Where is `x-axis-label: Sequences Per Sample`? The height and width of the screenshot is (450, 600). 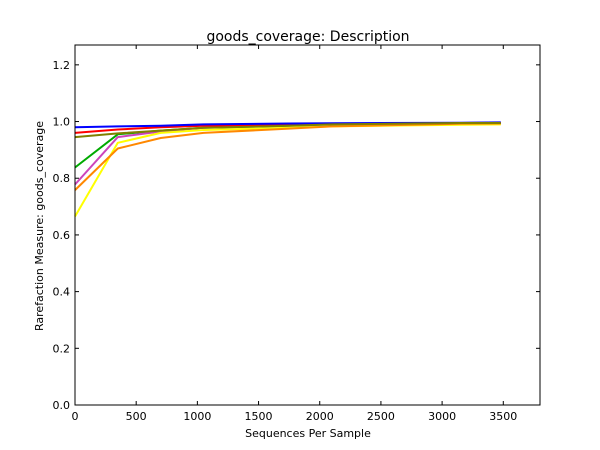
x-axis-label: Sequences Per Sample is located at coordinates (308, 433).